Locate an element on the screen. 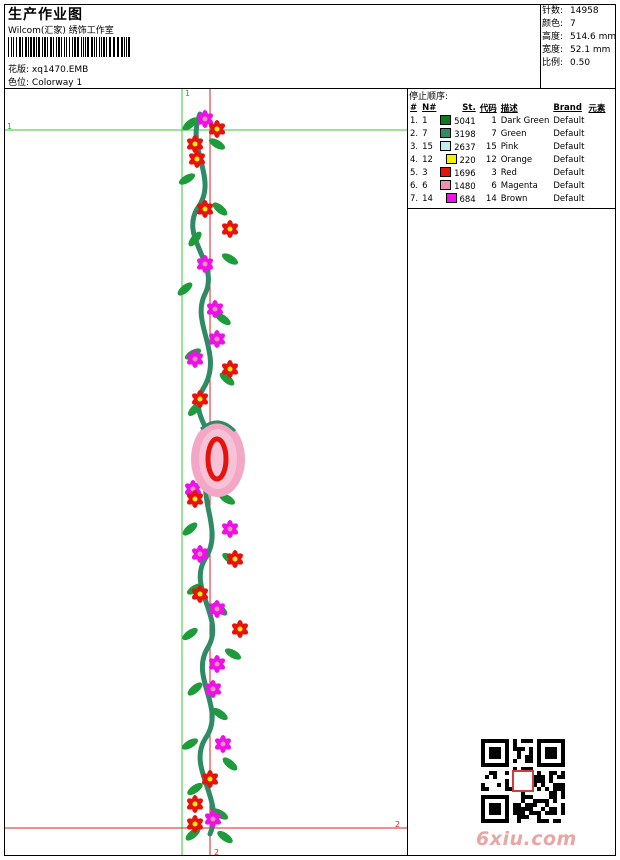 The width and height of the screenshot is (620, 860). thread-header-cell: N# is located at coordinates (429, 107).